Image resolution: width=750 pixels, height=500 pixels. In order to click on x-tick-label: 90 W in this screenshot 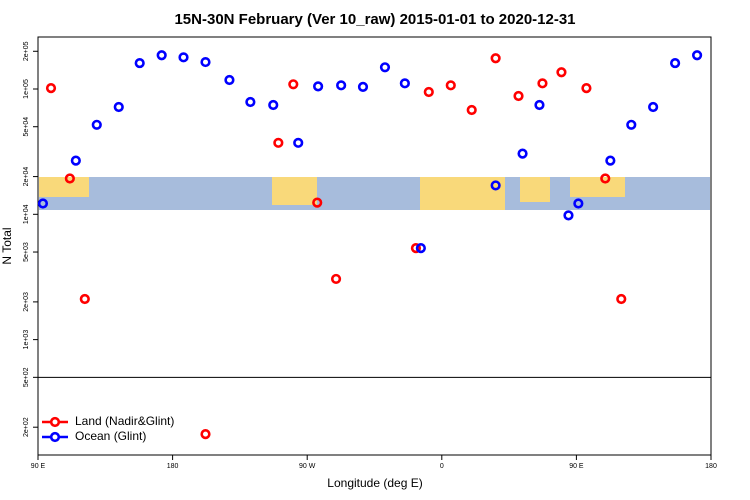, I will do `click(307, 466)`.